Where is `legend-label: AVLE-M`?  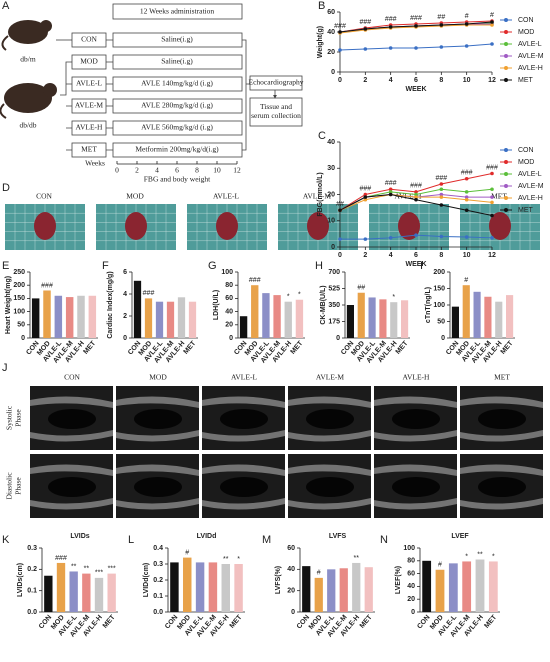
legend-label: AVLE-M is located at coordinates (531, 56).